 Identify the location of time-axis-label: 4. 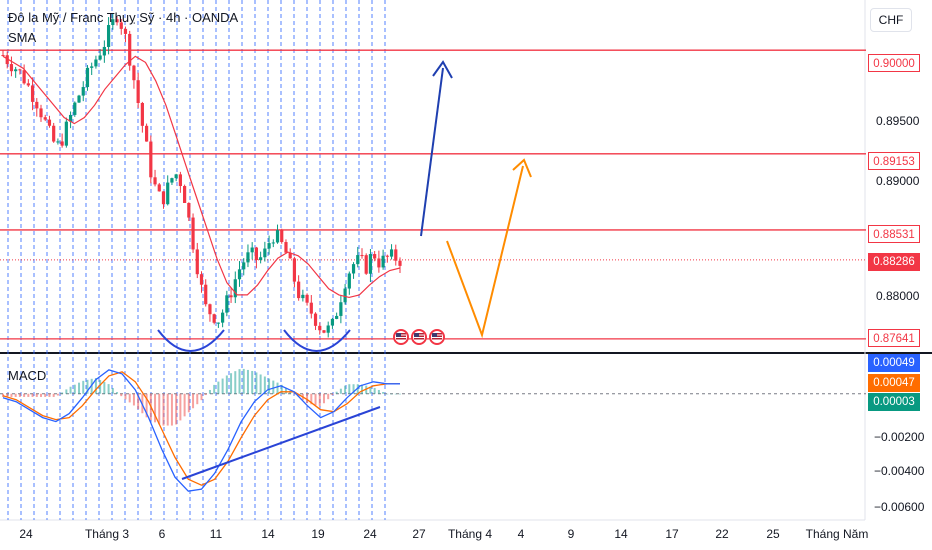
(521, 534).